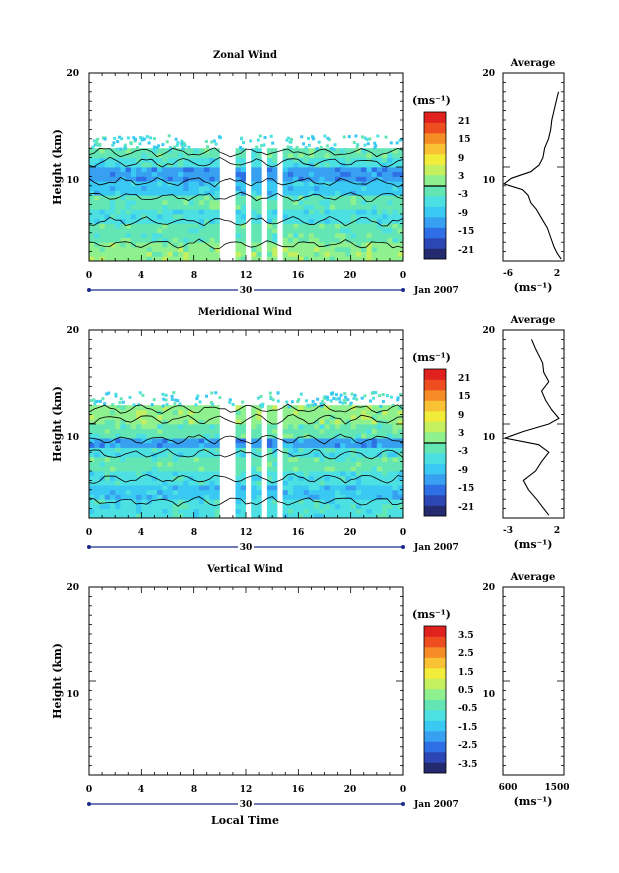 The height and width of the screenshot is (873, 619). I want to click on average-title: Average, so click(533, 63).